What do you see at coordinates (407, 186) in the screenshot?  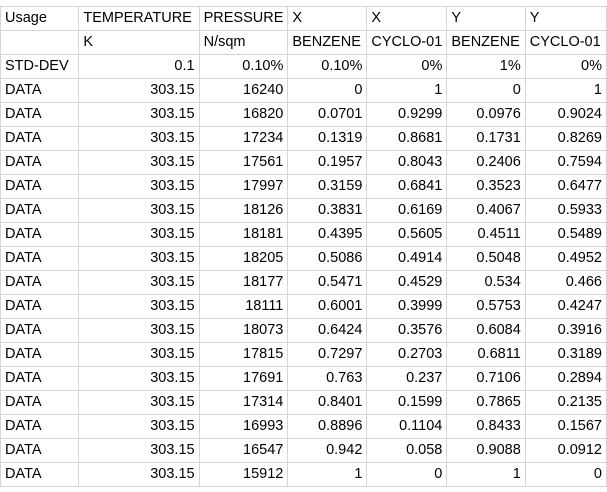 I see `cell: 0.6841` at bounding box center [407, 186].